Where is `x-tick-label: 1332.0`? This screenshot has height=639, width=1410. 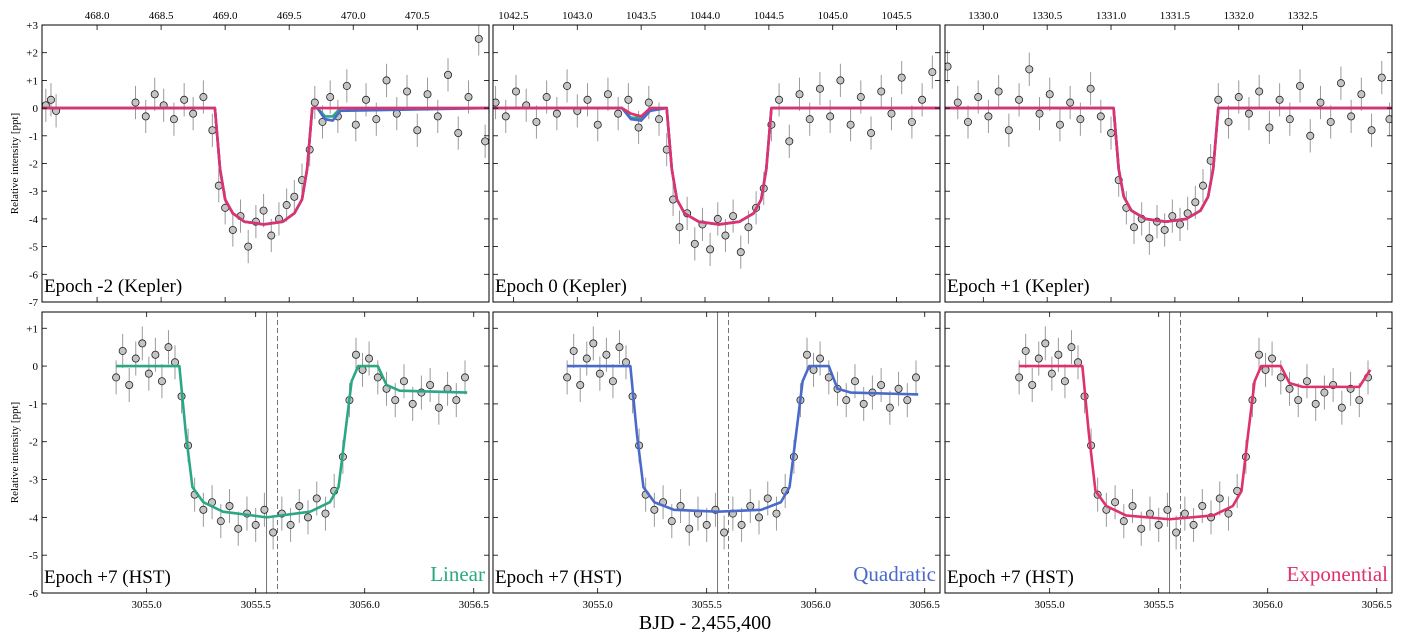
x-tick-label: 1332.0 is located at coordinates (1239, 16).